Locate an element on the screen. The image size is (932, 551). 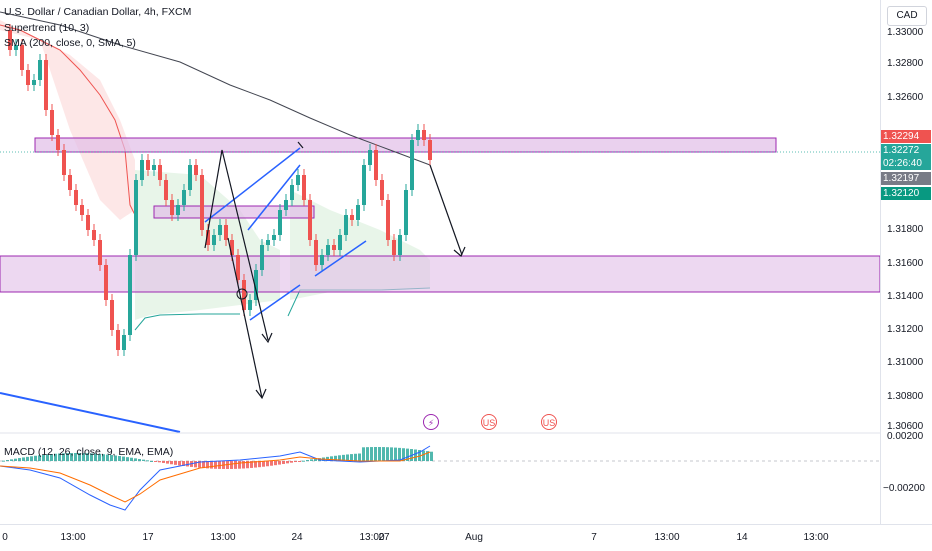
time-label: 24 is located at coordinates (297, 537).